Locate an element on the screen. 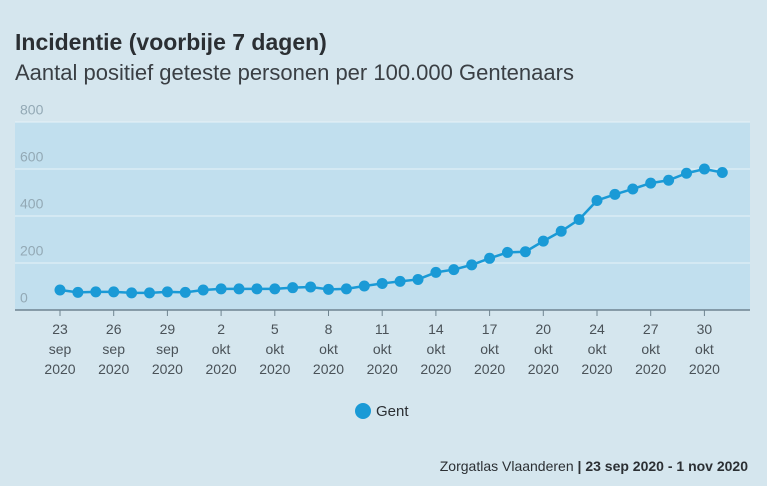 This screenshot has height=486, width=767. x-tick-label: 14 okt 2020 is located at coordinates (435, 349).